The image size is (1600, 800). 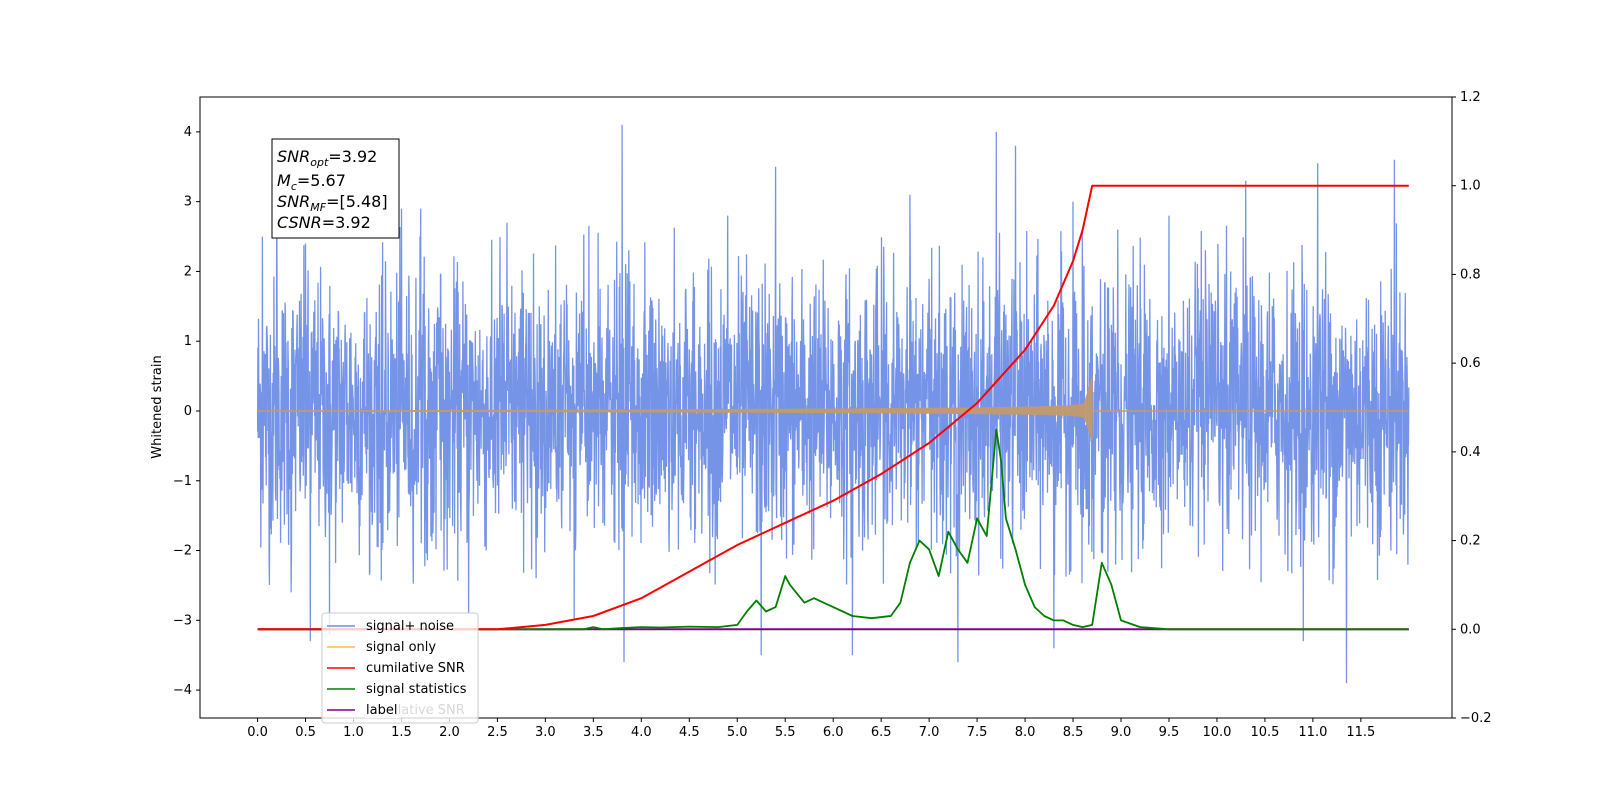 What do you see at coordinates (1025, 732) in the screenshot?
I see `x-tick-label: 8.0` at bounding box center [1025, 732].